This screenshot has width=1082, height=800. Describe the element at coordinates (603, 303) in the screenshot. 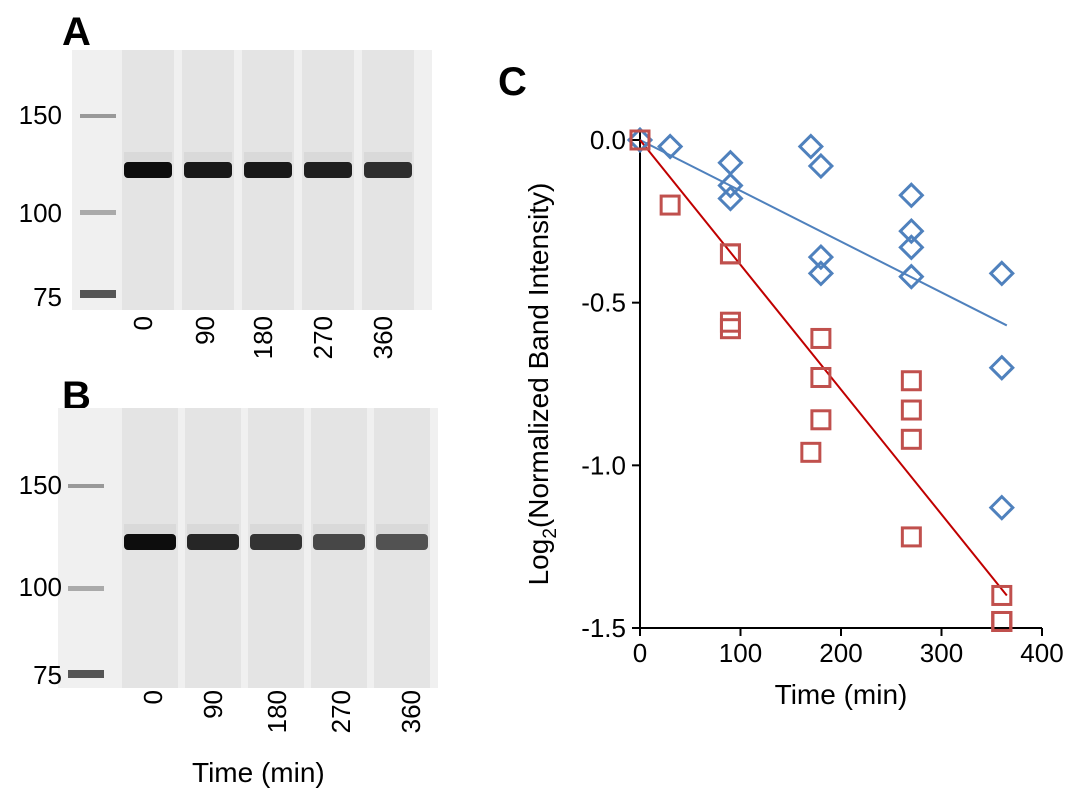

I see `y-tick-label: -0.5` at that location.